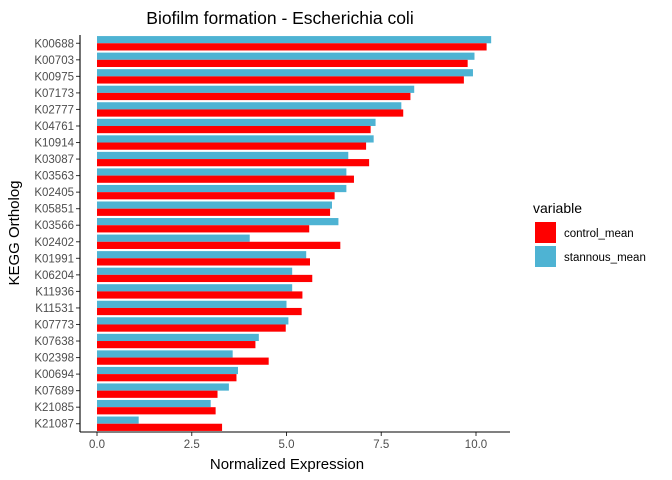  I want to click on y-tick-label-k03087: K03087, so click(54, 160).